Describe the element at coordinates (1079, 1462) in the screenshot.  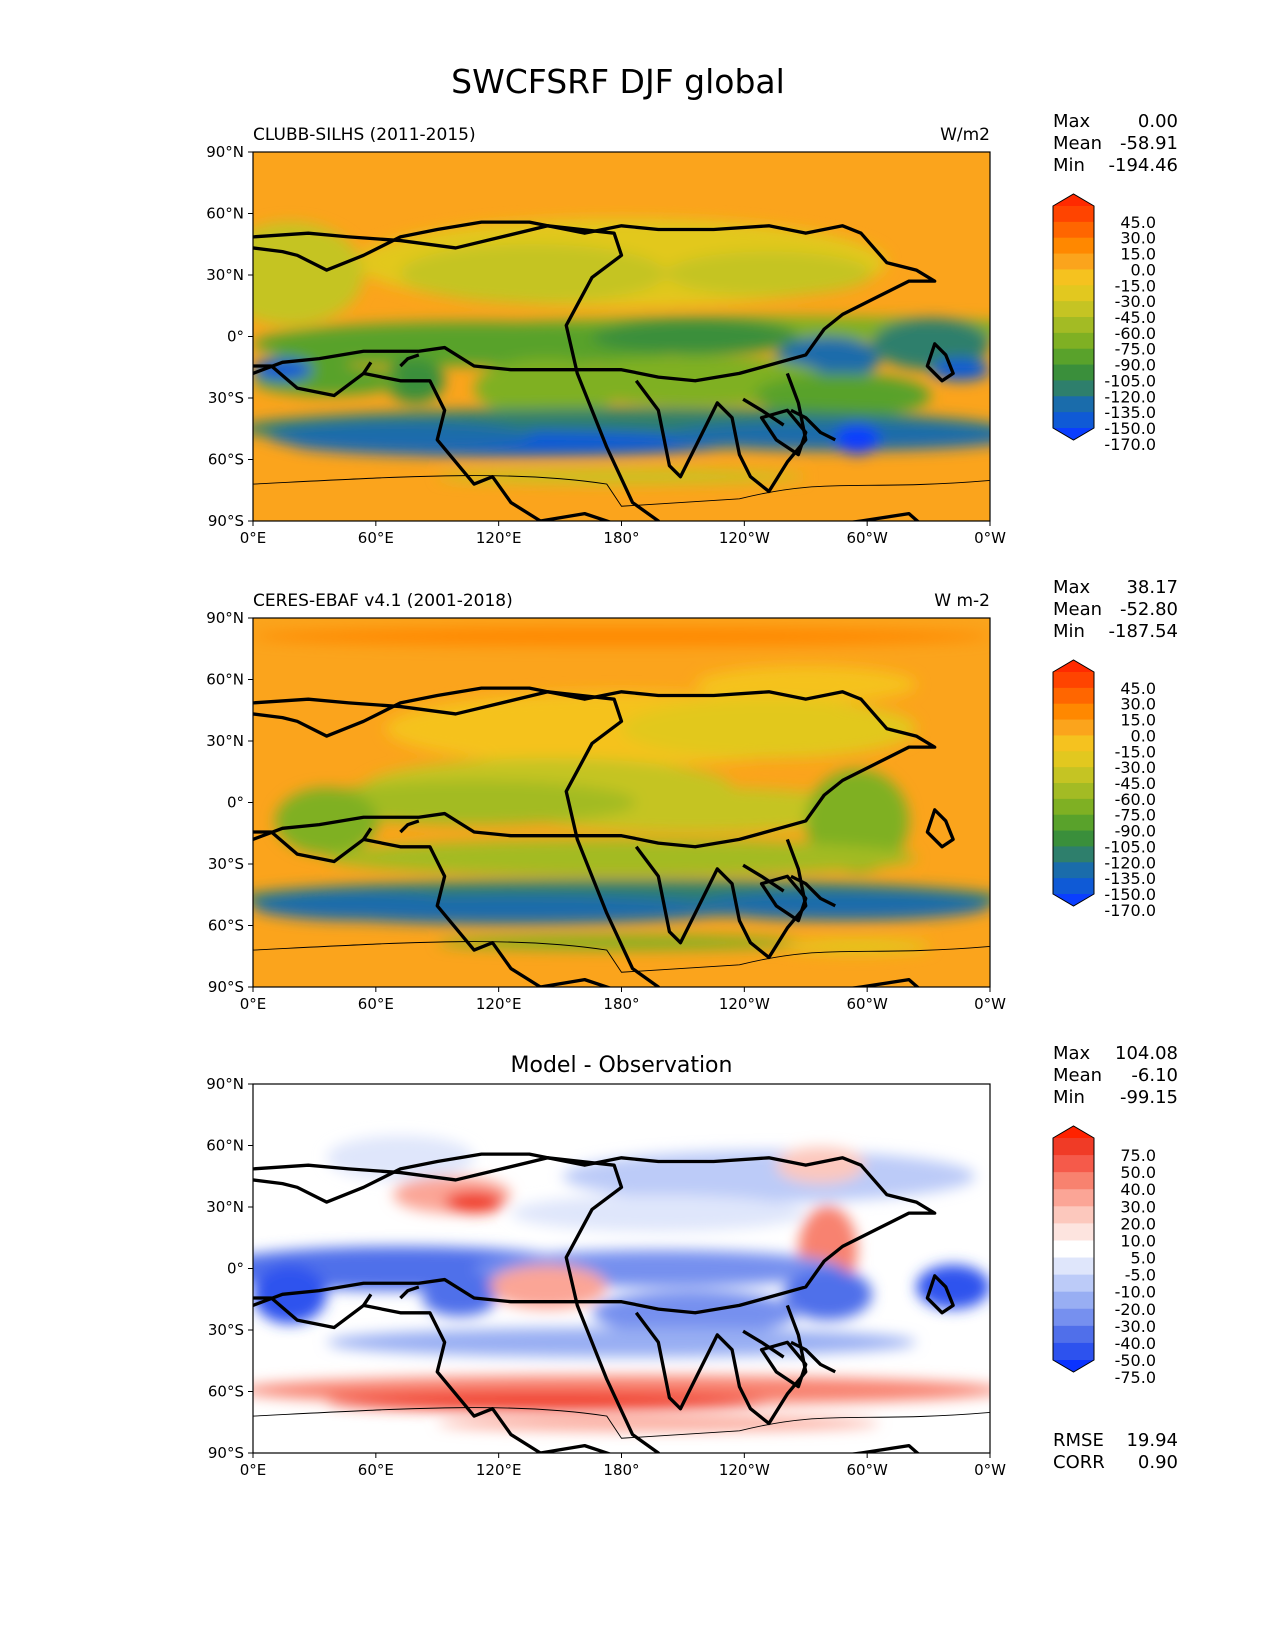
I see `metric-label: CORR` at that location.